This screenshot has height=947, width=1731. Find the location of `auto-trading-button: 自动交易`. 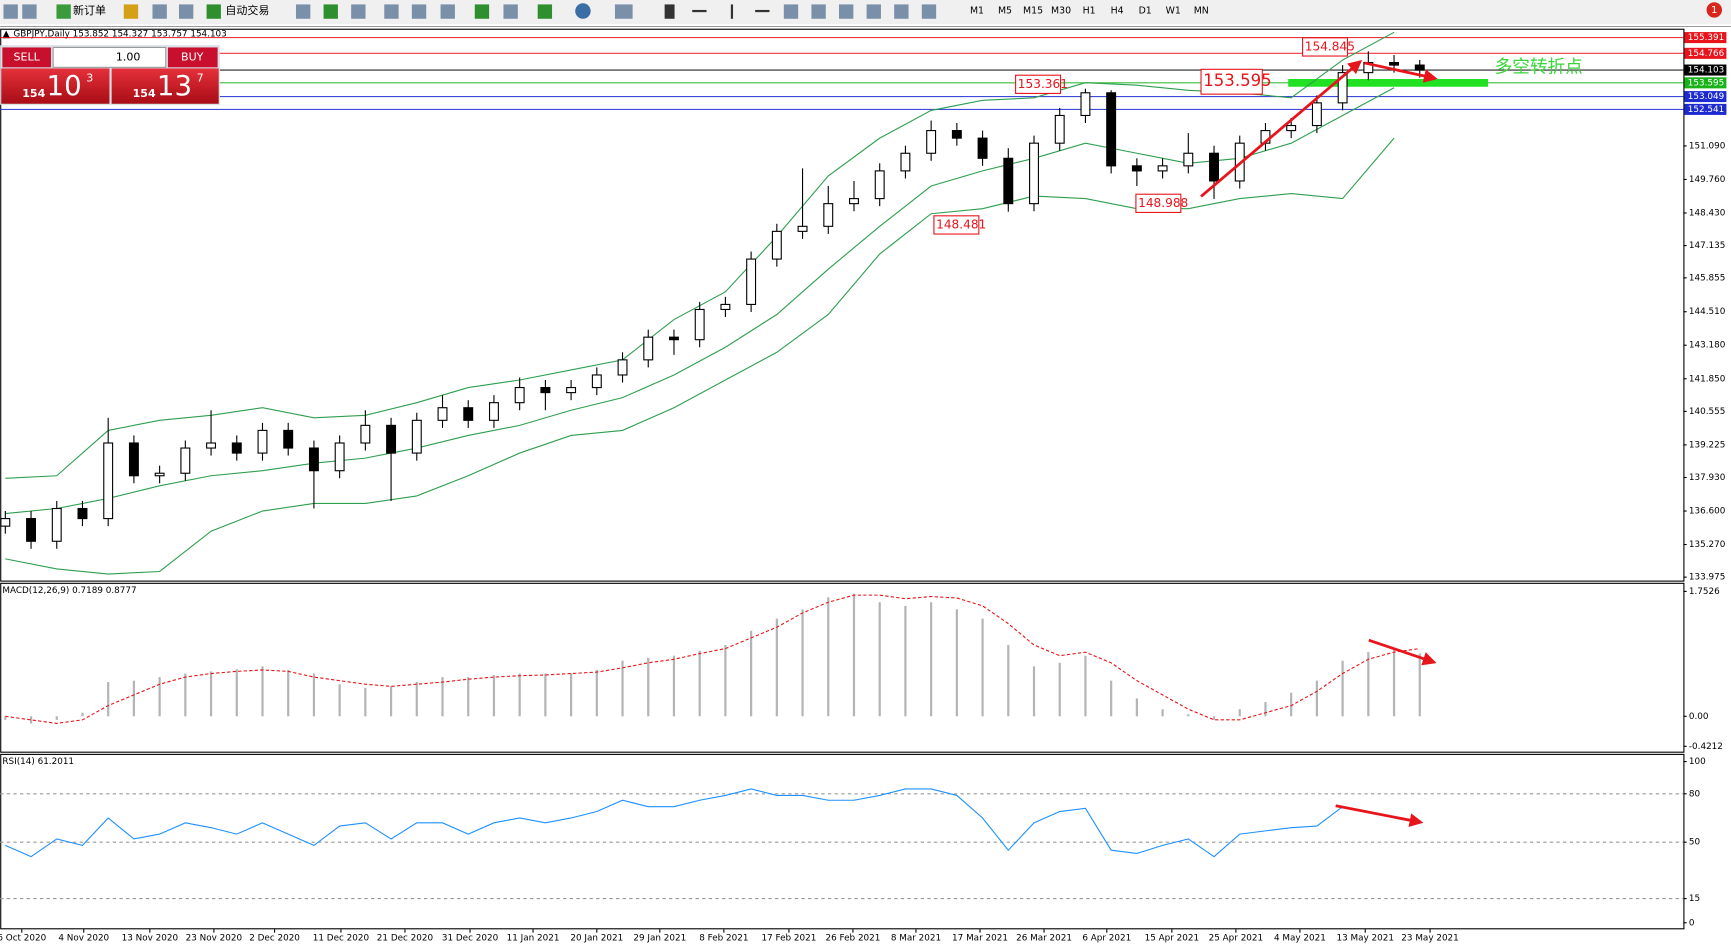

auto-trading-button: 自动交易 is located at coordinates (247, 10).